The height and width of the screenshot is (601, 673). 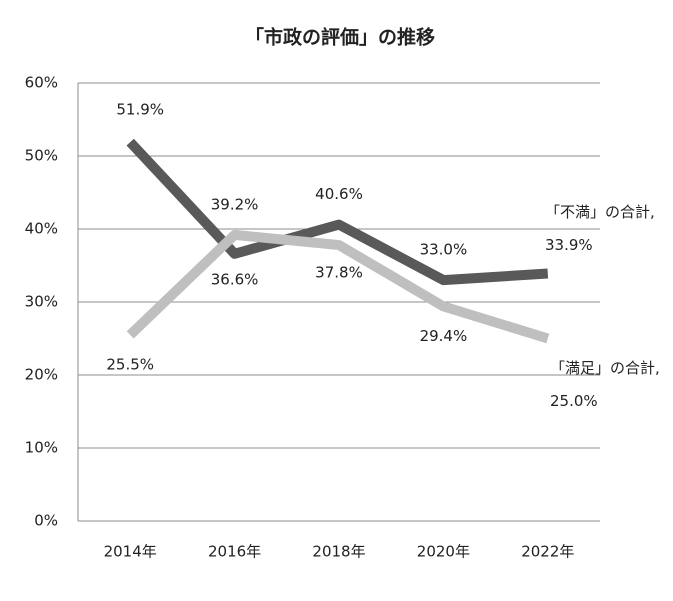 What do you see at coordinates (598, 212) in the screenshot?
I see `series-name: 「不満」の合計` at bounding box center [598, 212].